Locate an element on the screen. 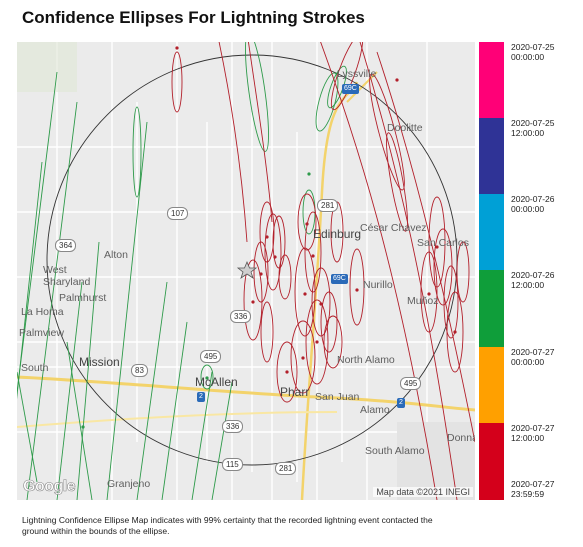  place-label: Muñoz is located at coordinates (423, 301).